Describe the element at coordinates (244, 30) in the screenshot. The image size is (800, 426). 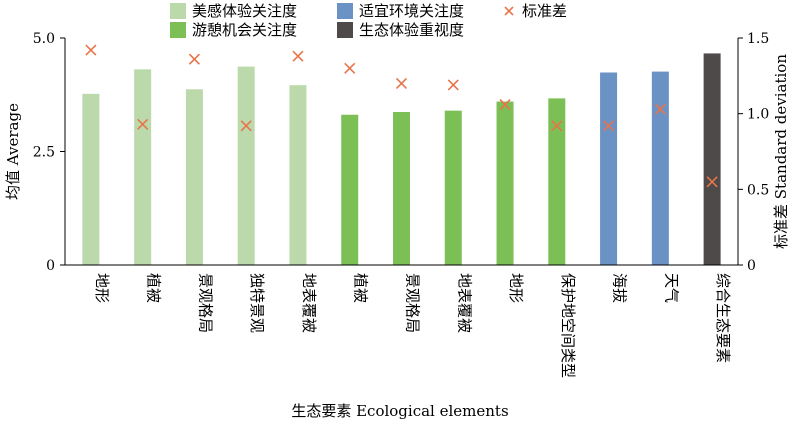
I see `legend-label-2: 游憩机会关注度` at that location.